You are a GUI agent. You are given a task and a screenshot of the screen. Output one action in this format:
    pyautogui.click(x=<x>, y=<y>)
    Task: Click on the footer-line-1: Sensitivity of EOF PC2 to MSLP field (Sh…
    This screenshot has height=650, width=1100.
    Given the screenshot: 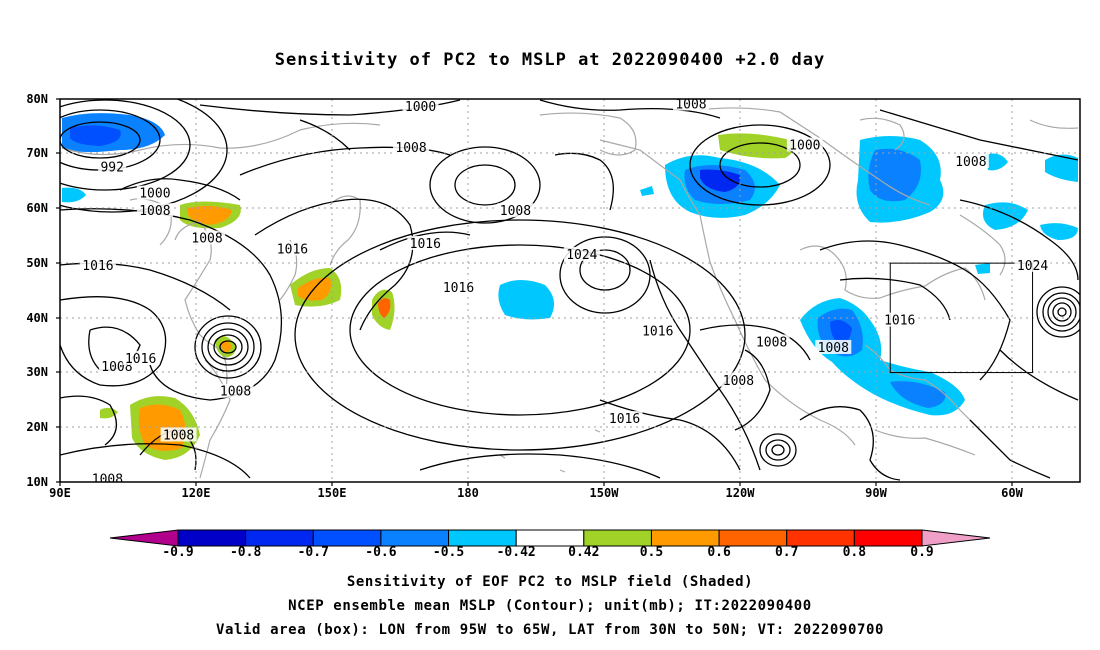 What is the action you would take?
    pyautogui.click(x=550, y=582)
    